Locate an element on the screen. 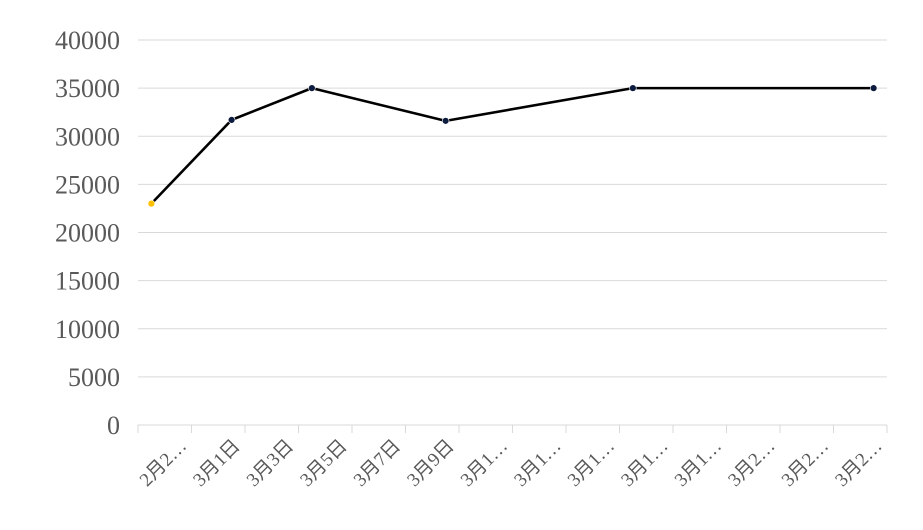  x-tick-label: 3月9日 is located at coordinates (430, 463).